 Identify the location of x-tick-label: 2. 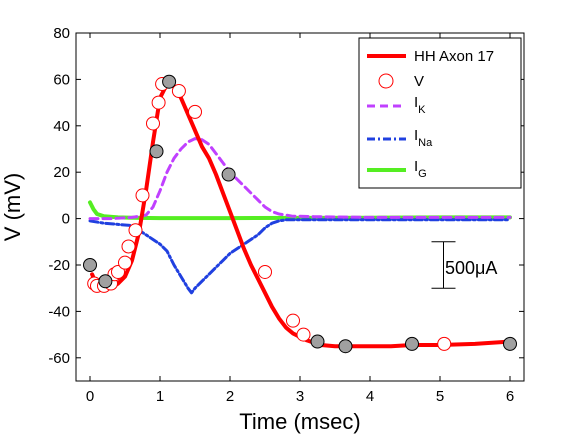
(230, 396).